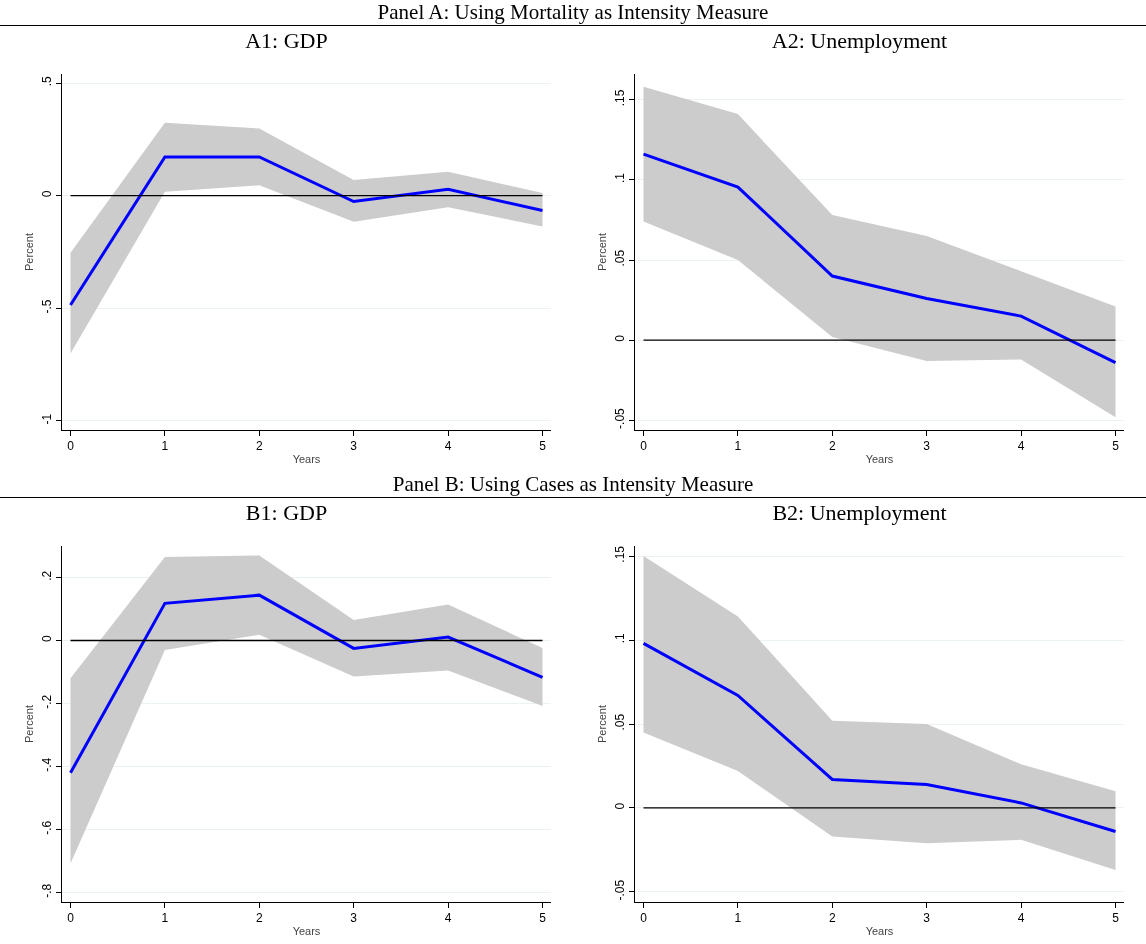  I want to click on chart-title: A1: GDP, so click(286, 41).